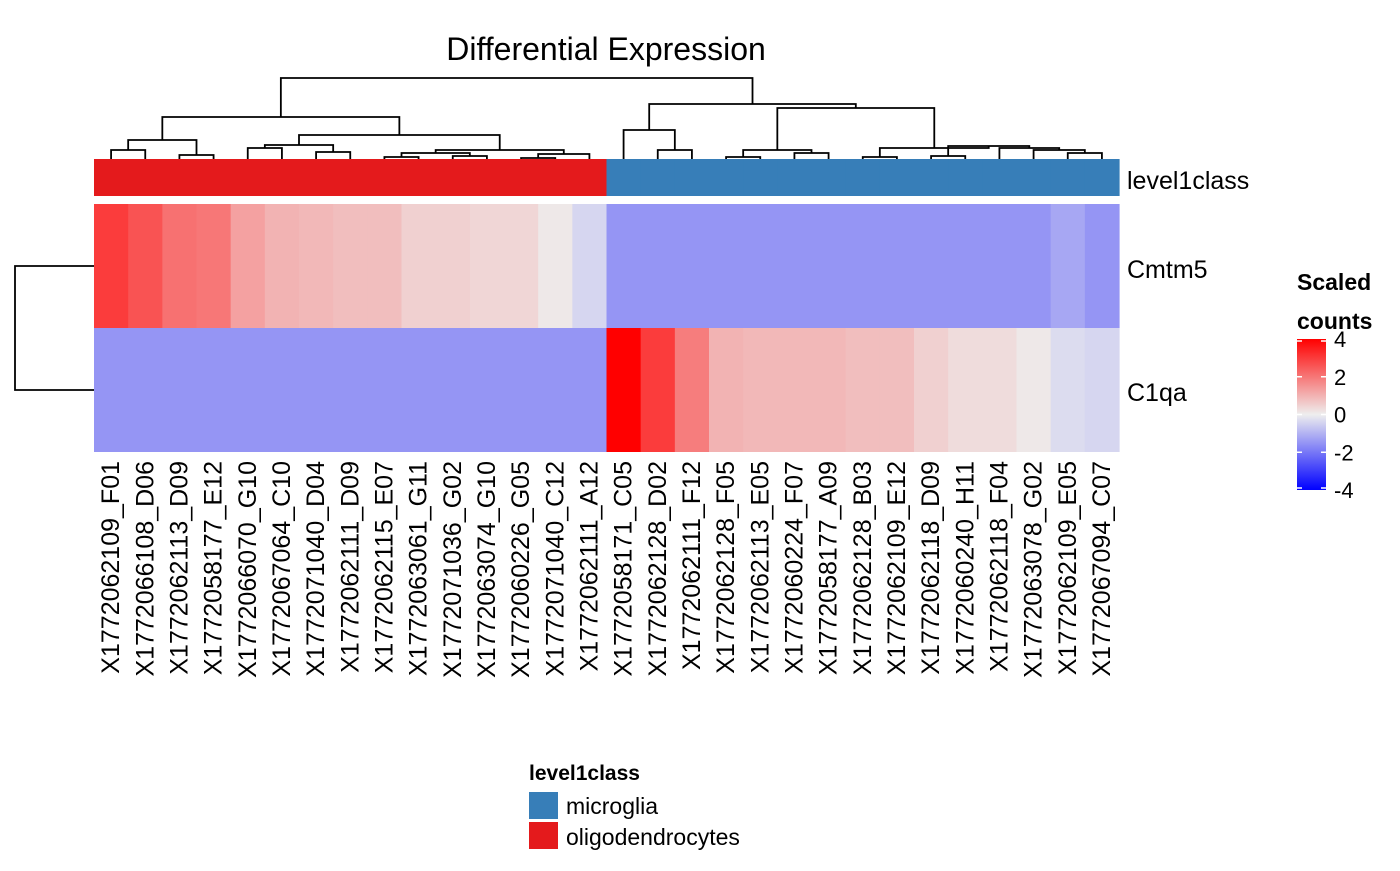 The height and width of the screenshot is (871, 1400). What do you see at coordinates (1340, 415) in the screenshot?
I see `scale-tick-label: 0` at bounding box center [1340, 415].